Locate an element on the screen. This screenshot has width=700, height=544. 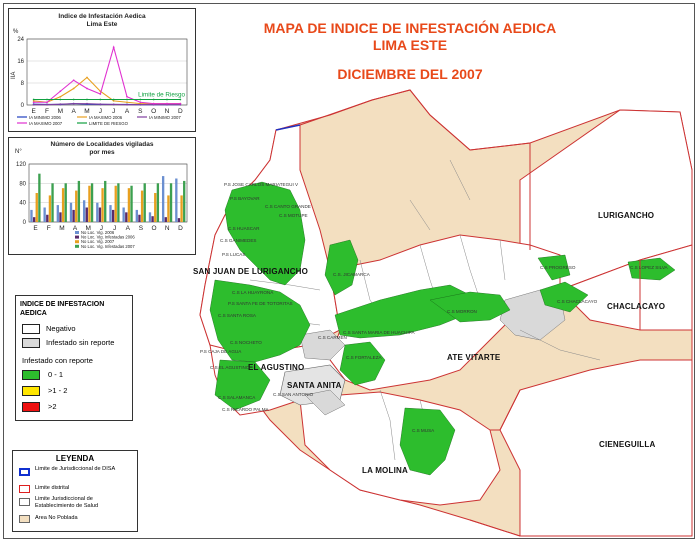
bar-chart-ytick: 120 is located at coordinates (21, 165).